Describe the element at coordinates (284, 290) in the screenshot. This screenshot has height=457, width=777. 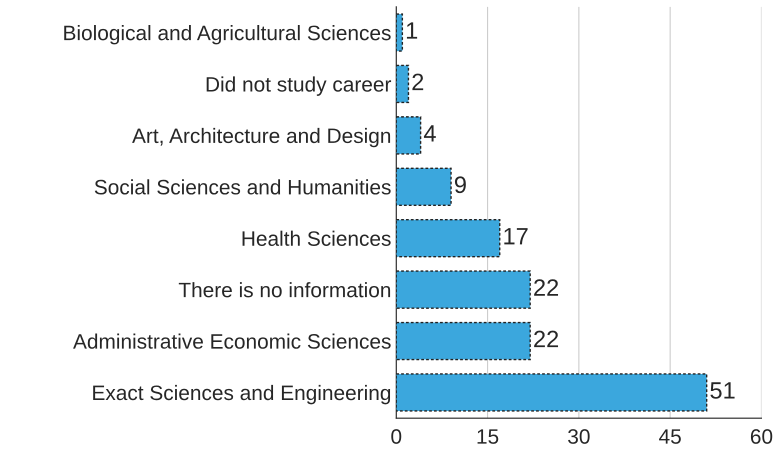
I see `y-tick-label: There is no information` at that location.